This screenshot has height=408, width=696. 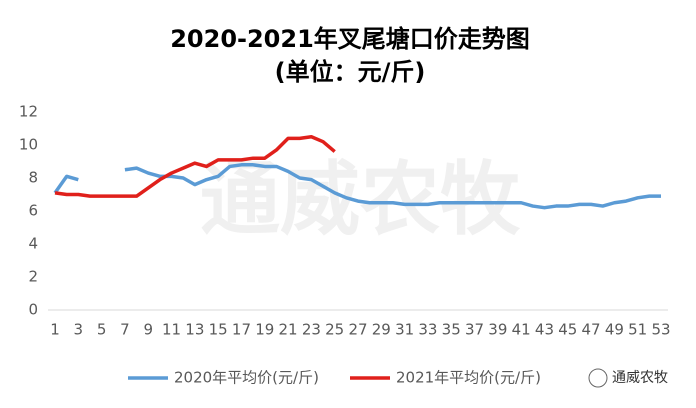 What do you see at coordinates (171, 330) in the screenshot?
I see `x-tick-label: 11` at bounding box center [171, 330].